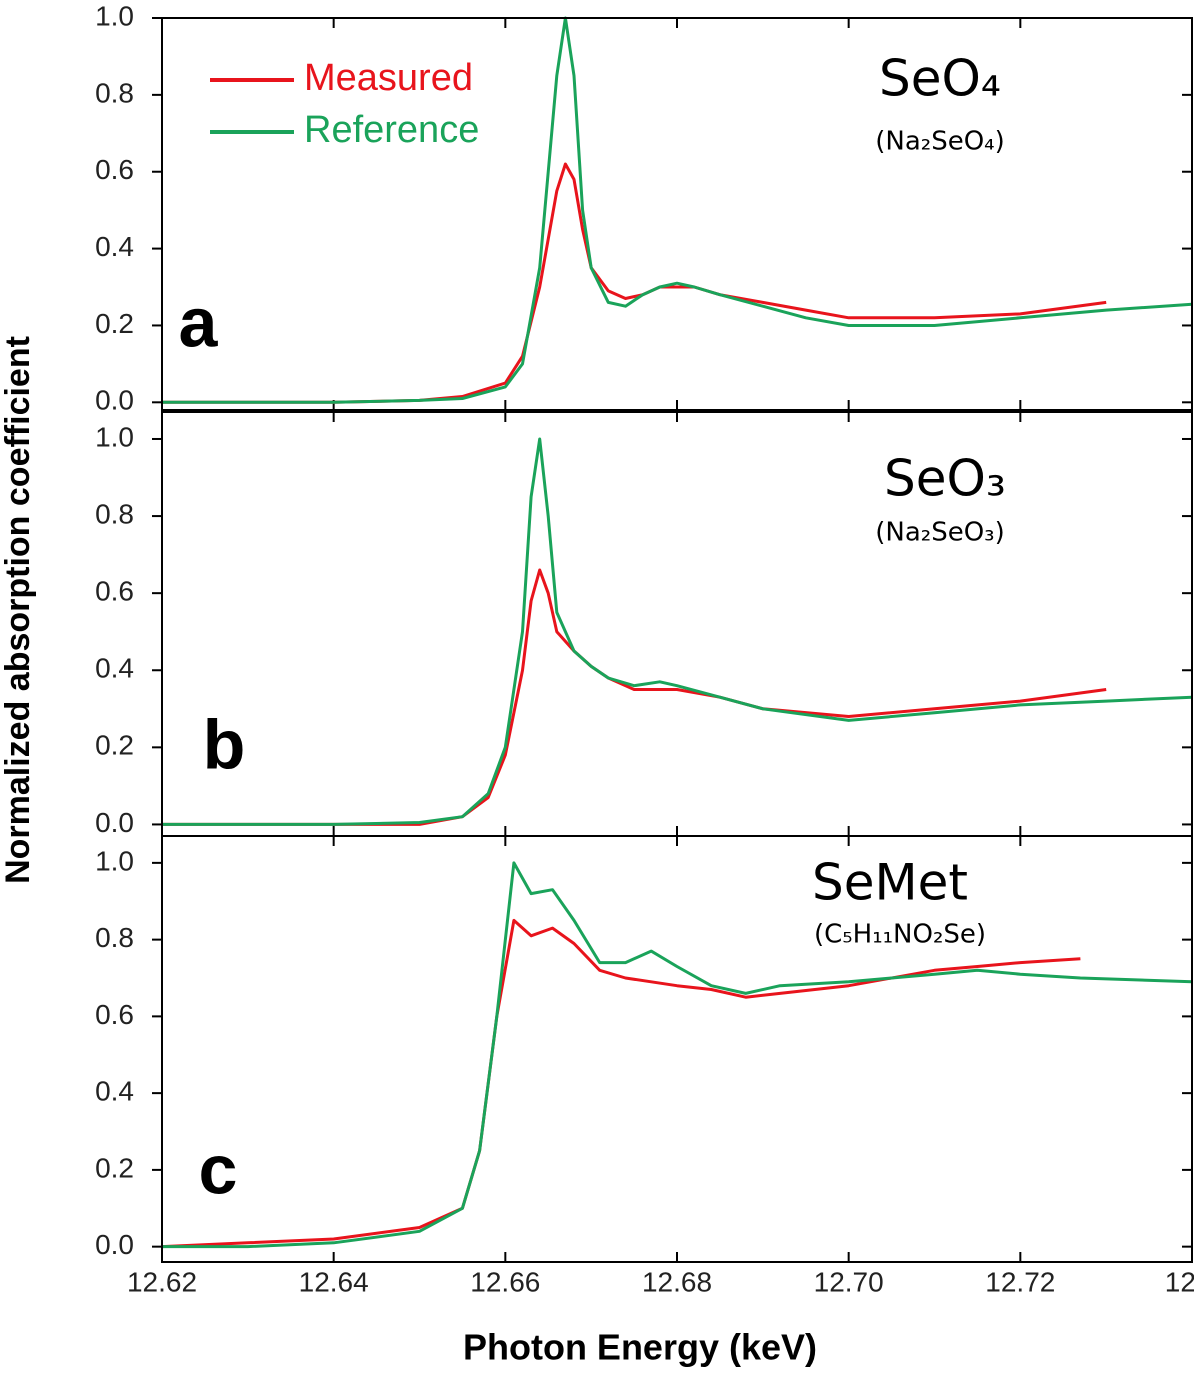  Describe the element at coordinates (505, 1281) in the screenshot. I see `x-tick-label: 12.66` at that location.